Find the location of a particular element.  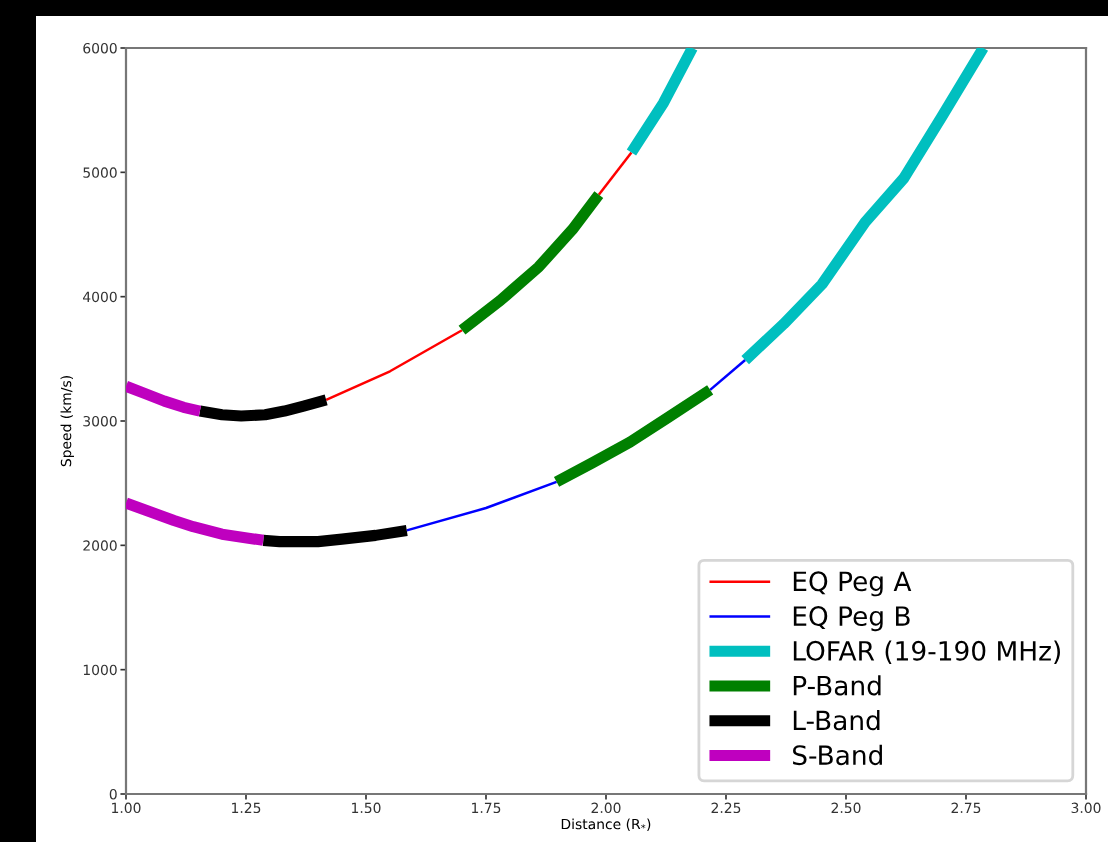

legend-label: S-Band is located at coordinates (837, 755).